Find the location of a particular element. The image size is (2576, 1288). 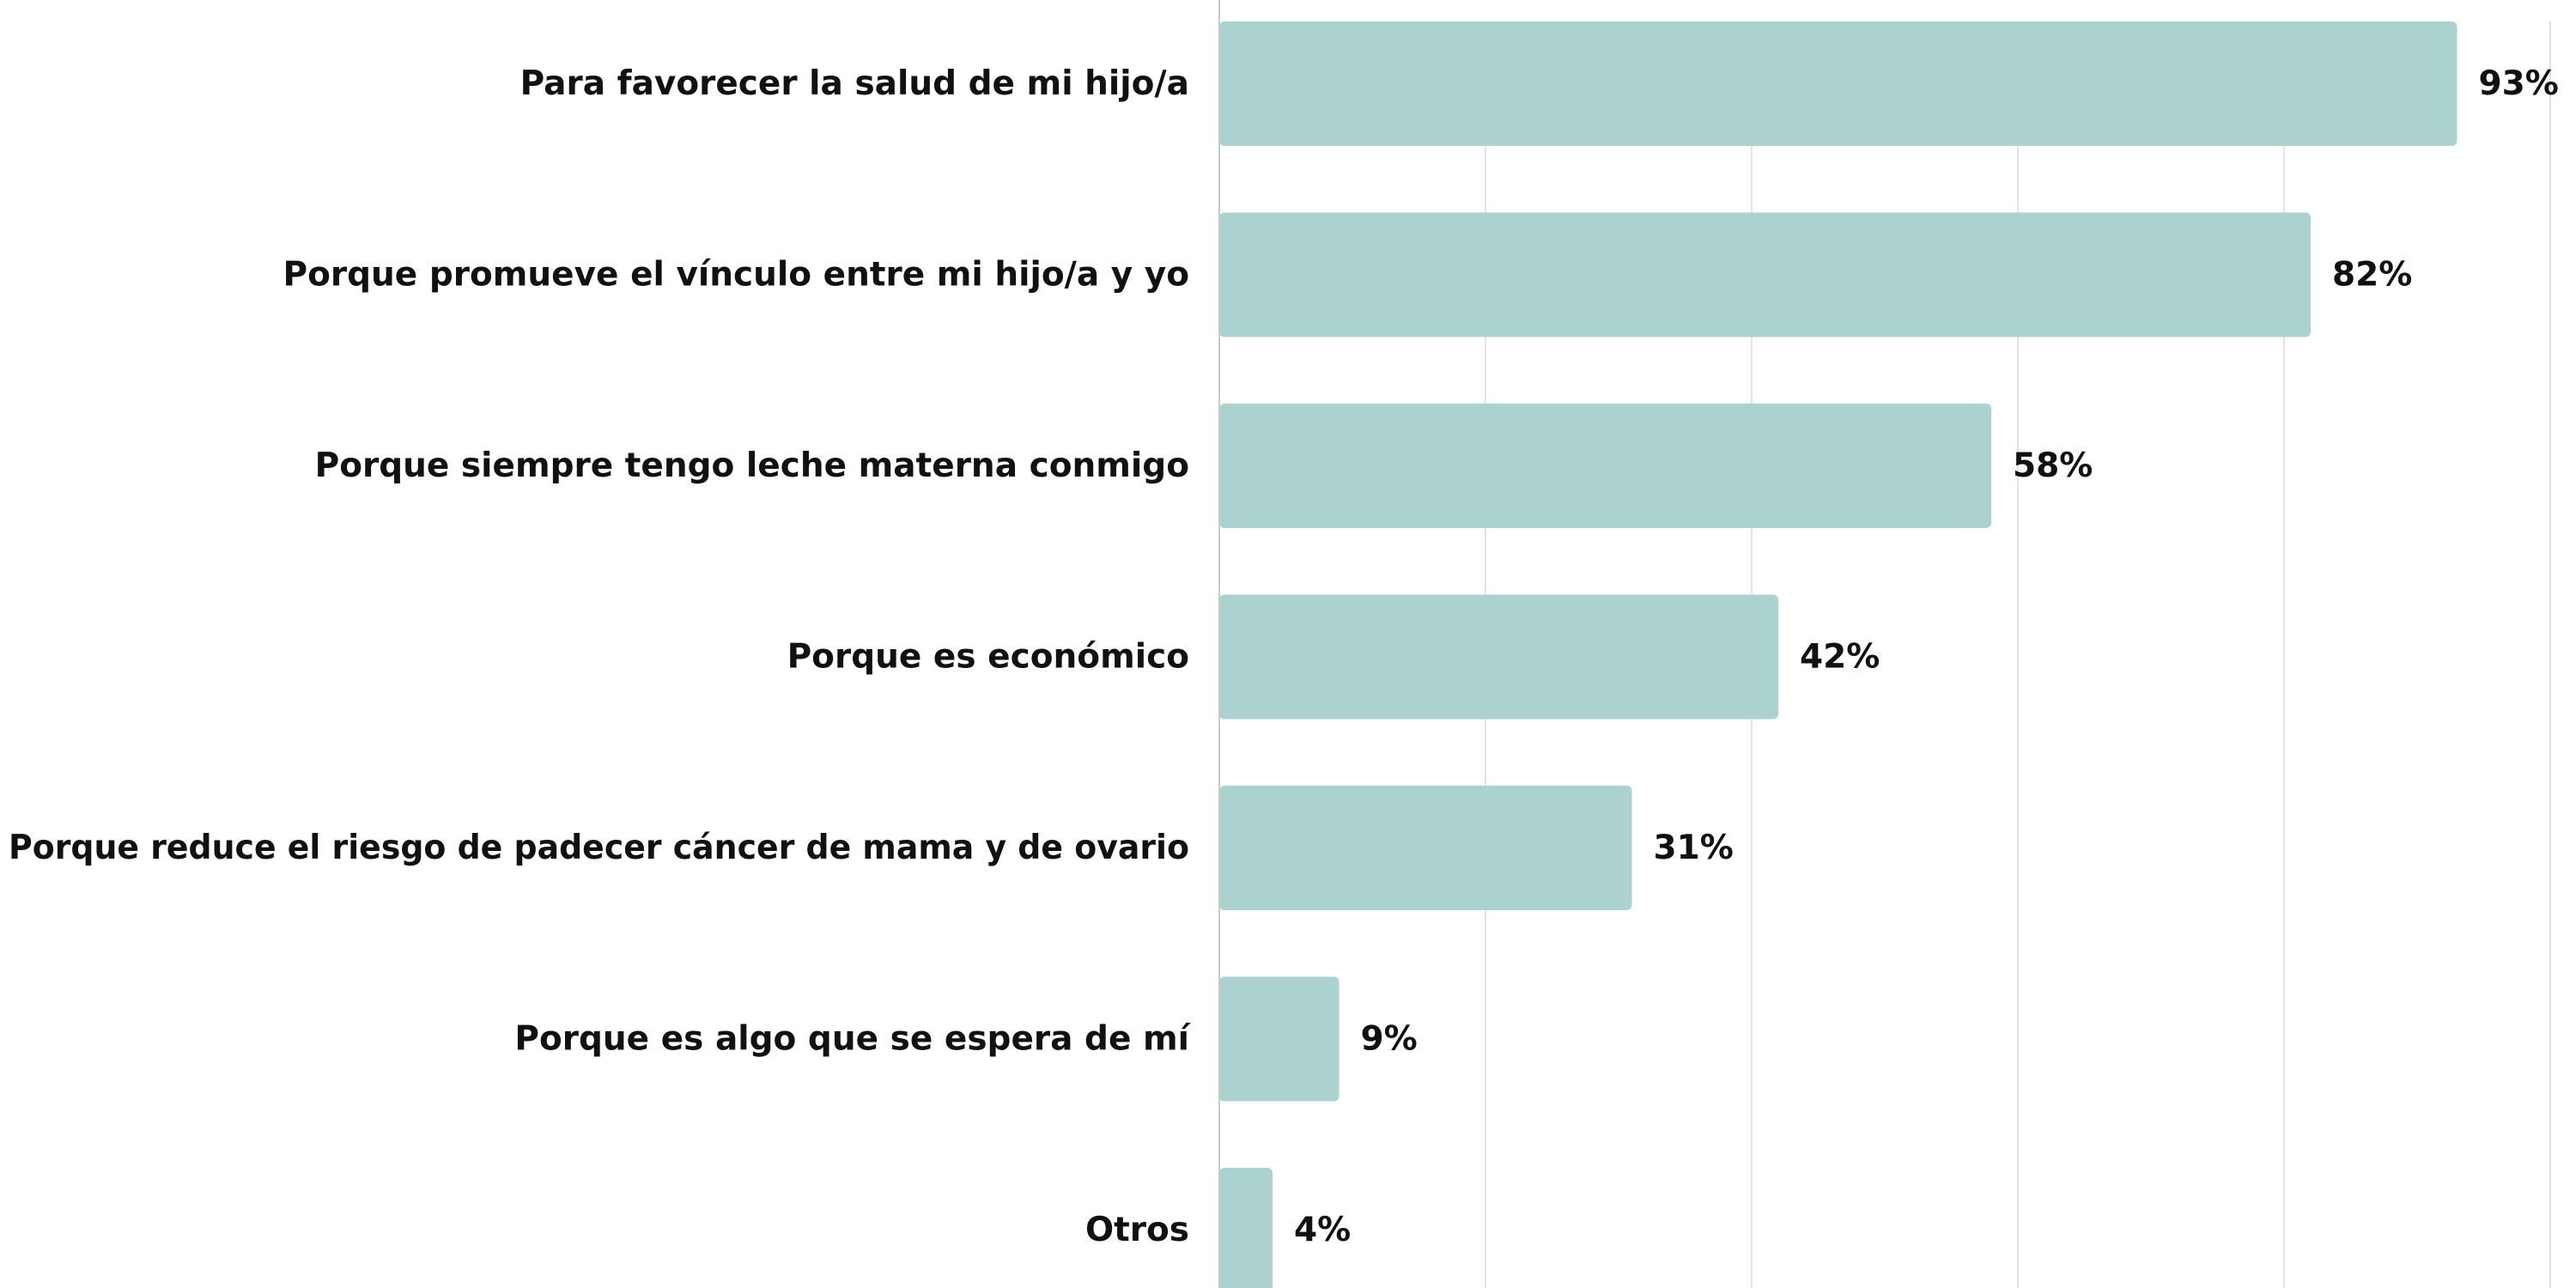

category-label: Porque es algo que se espera de mí is located at coordinates (852, 1039).